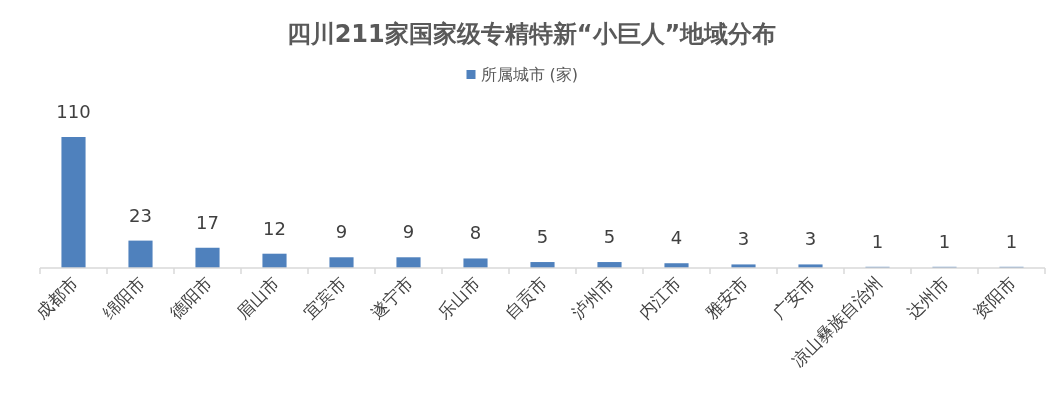 This screenshot has height=415, width=1063. I want to click on category-label: 达州市, so click(928, 297).